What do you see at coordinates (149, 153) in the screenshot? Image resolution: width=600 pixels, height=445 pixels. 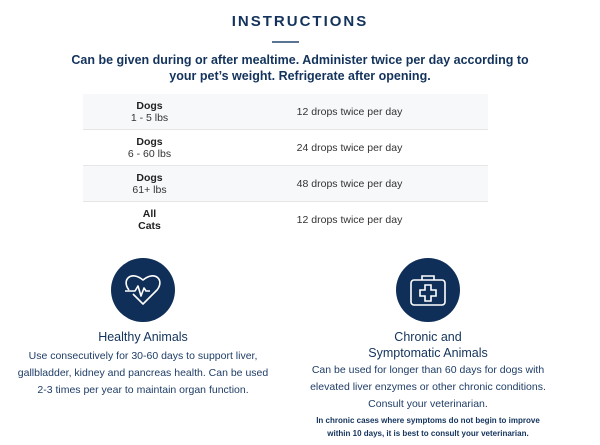 I see `weight: 6 - 60 lbs` at bounding box center [149, 153].